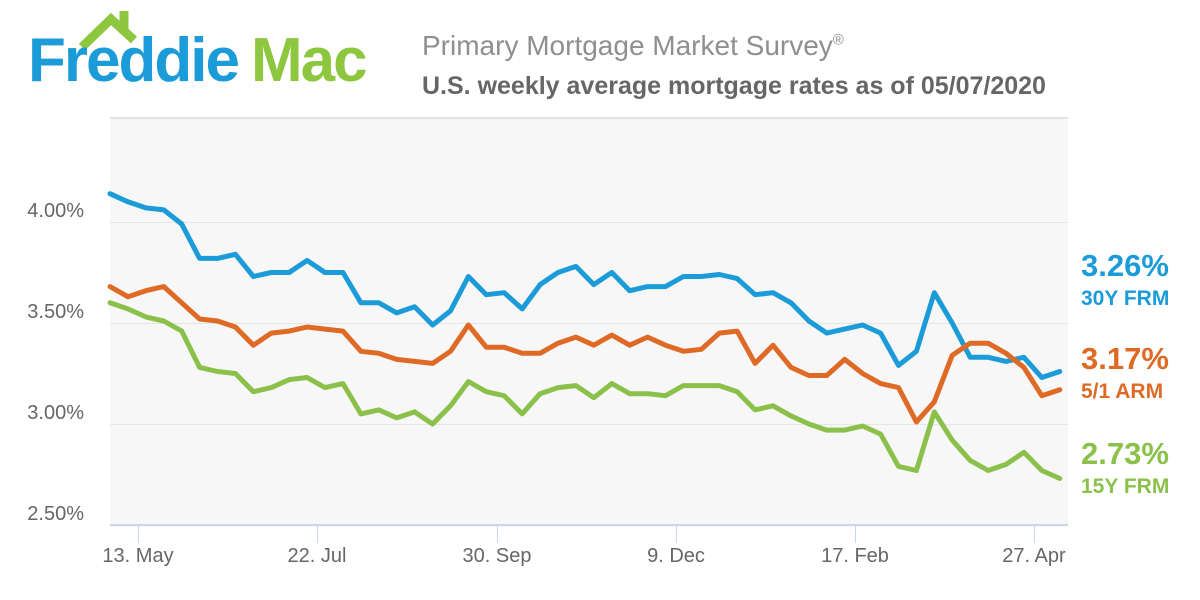 Image resolution: width=1200 pixels, height=600 pixels. I want to click on y-tick-label-3.50: 3.50%, so click(55, 312).